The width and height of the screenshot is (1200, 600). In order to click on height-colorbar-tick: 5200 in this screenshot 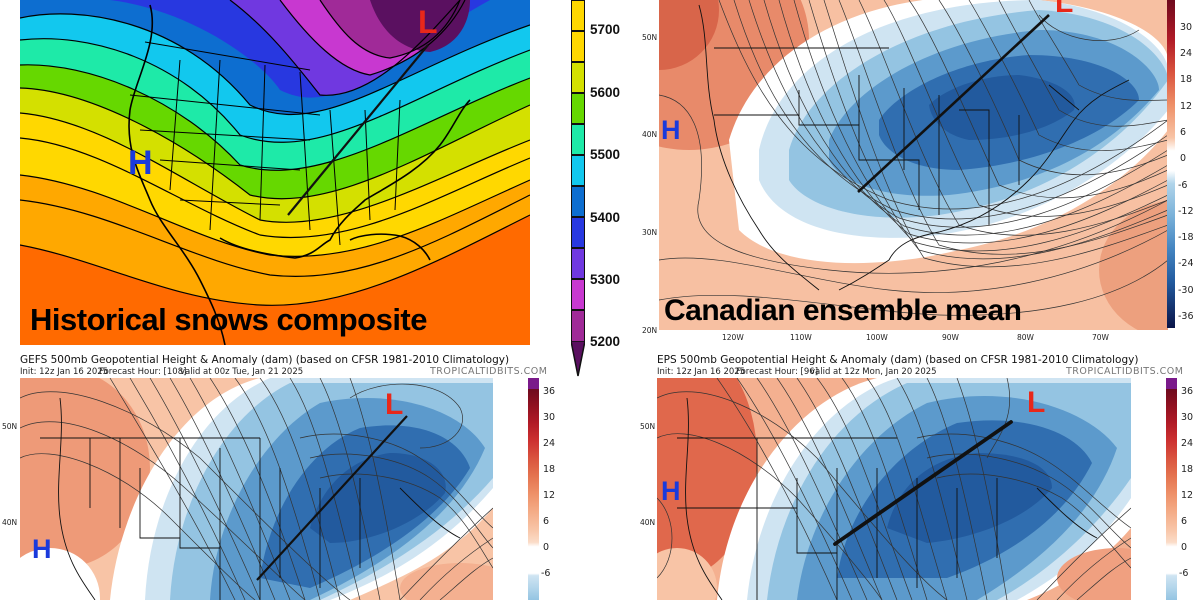, I will do `click(605, 341)`.